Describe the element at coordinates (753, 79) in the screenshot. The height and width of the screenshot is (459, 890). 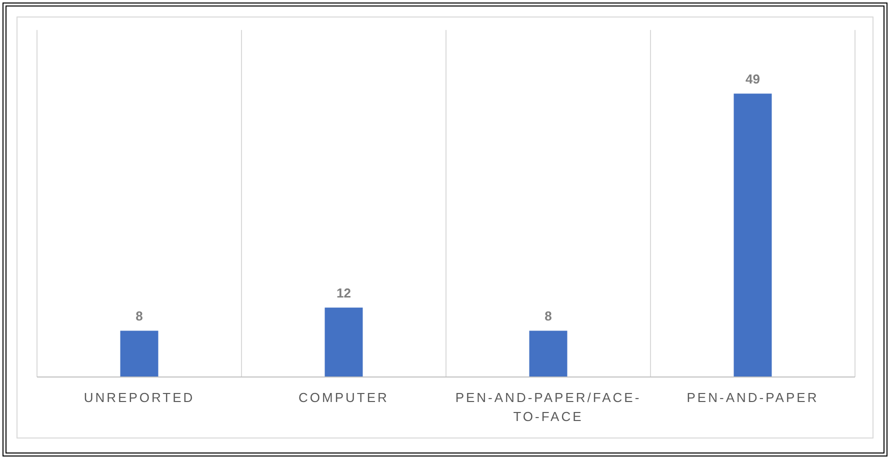
I see `data-label: 49` at that location.